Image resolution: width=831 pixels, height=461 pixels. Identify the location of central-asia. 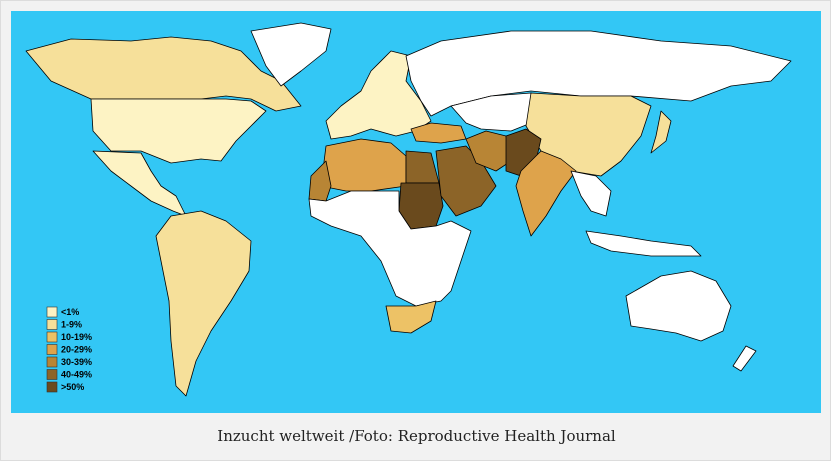
(493, 112).